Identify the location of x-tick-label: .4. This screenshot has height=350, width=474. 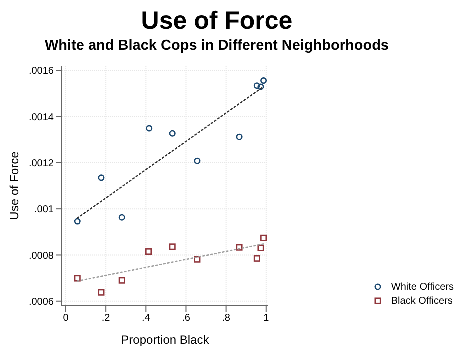
(146, 318).